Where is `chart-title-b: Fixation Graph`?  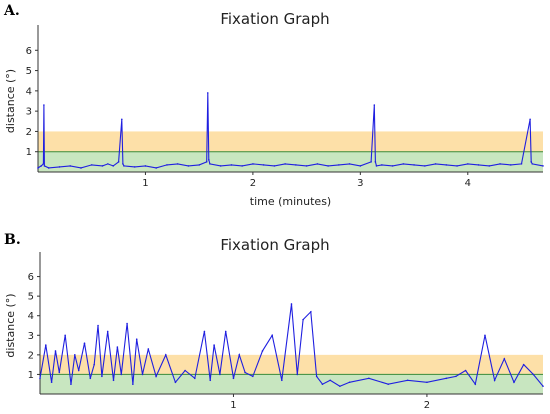 chart-title-b: Fixation Graph is located at coordinates (275, 245).